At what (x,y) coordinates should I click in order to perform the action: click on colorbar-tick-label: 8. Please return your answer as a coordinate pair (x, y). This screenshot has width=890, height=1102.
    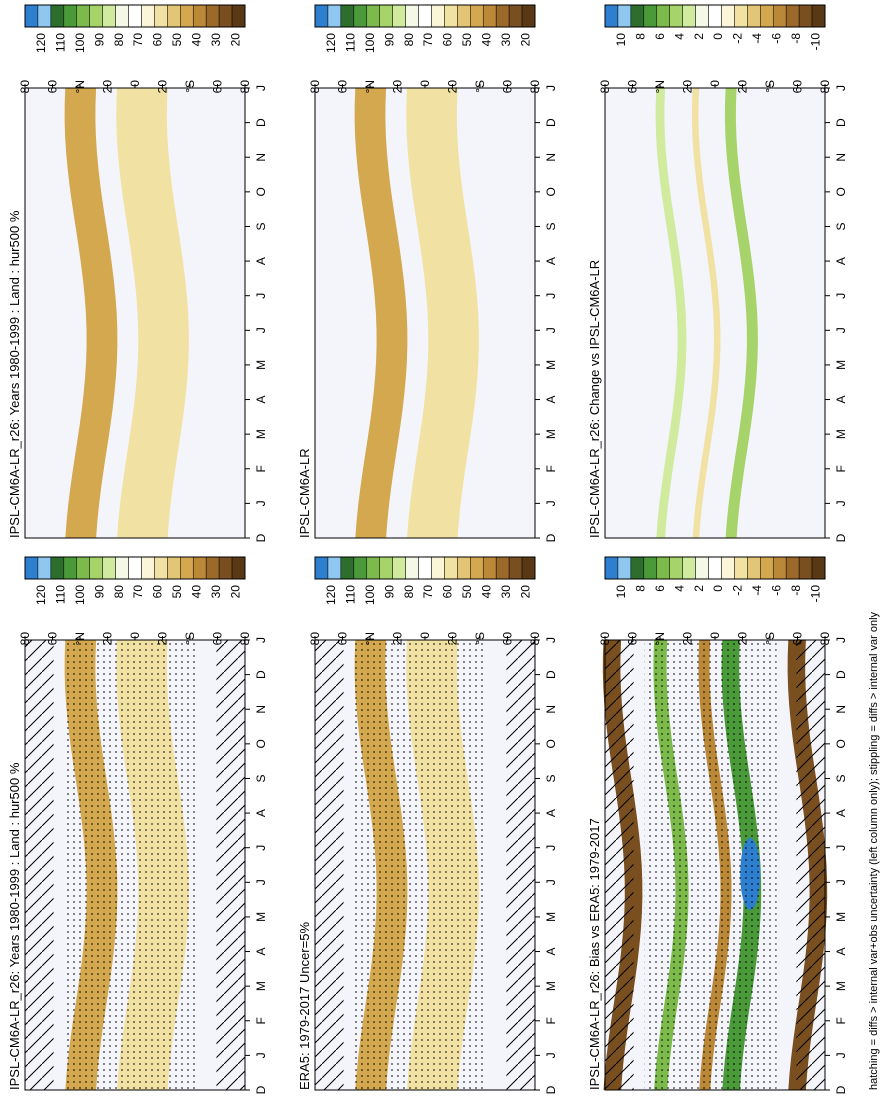
    Looking at the image, I should click on (641, 588).